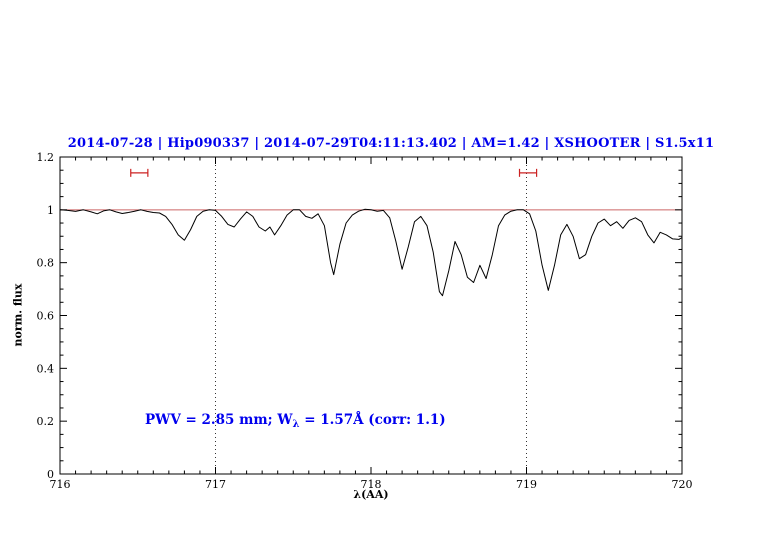  What do you see at coordinates (46, 316) in the screenshot?
I see `y-tick-label: 0.6` at bounding box center [46, 316].